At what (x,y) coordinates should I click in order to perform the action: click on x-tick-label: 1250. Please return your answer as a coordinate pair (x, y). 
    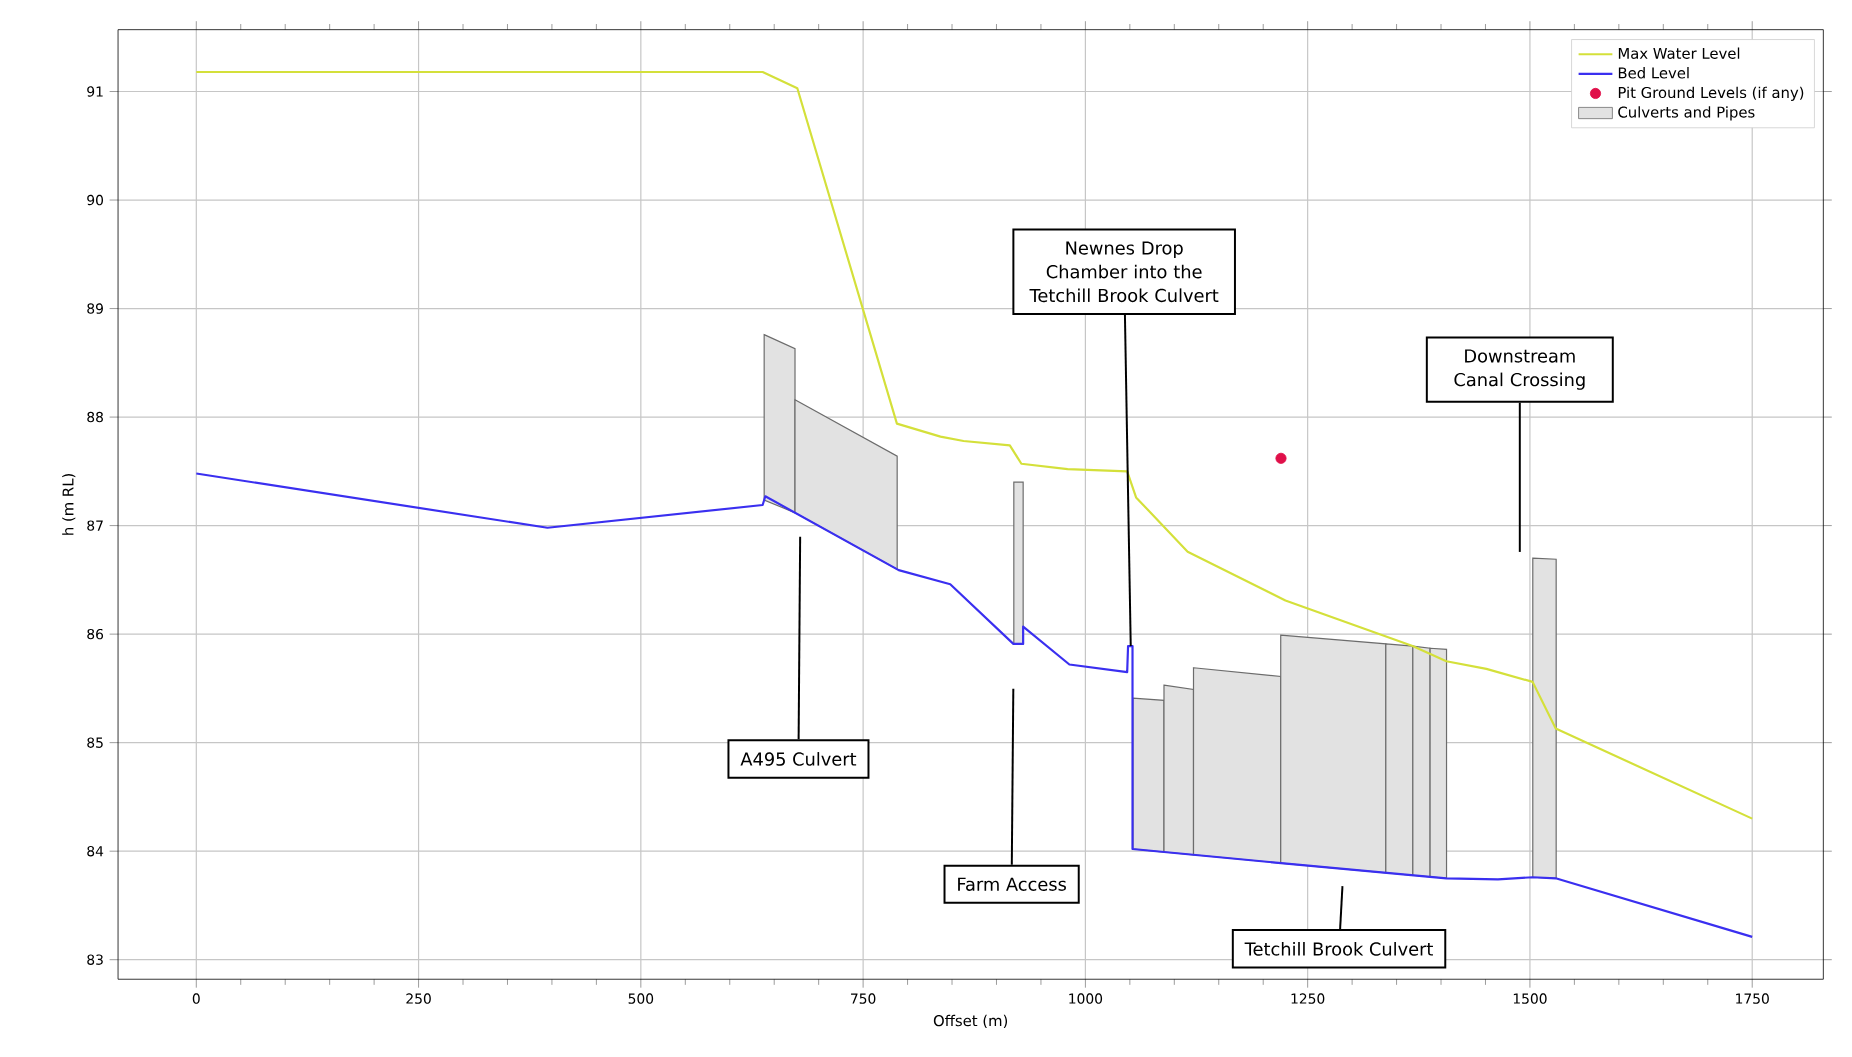
    Looking at the image, I should click on (1308, 998).